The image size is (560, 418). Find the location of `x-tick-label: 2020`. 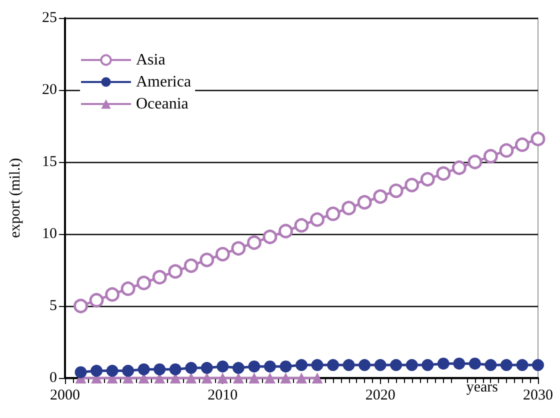

x-tick-label: 2020 is located at coordinates (380, 396).